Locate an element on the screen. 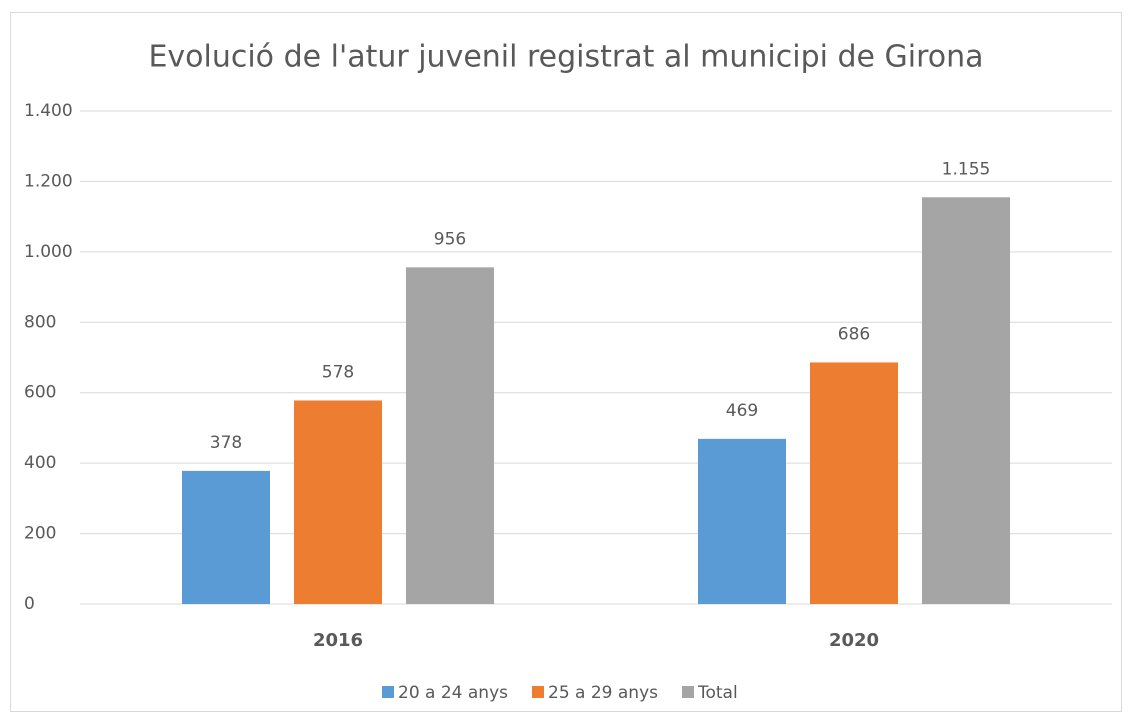 The height and width of the screenshot is (722, 1132). legend-label: 25 a 29 anys is located at coordinates (603, 693).